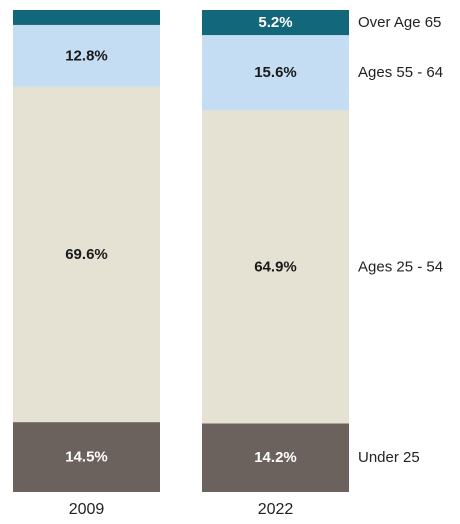  Describe the element at coordinates (389, 457) in the screenshot. I see `legend-label: Under 25` at that location.